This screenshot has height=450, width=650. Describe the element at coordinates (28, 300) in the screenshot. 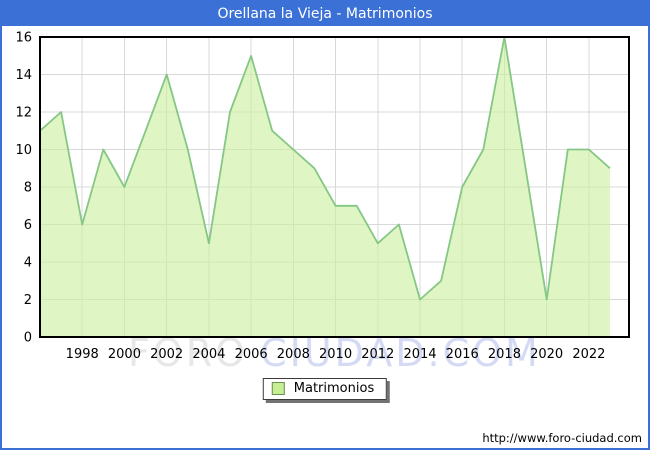

I see `y-axis-tick-label: 2` at that location.